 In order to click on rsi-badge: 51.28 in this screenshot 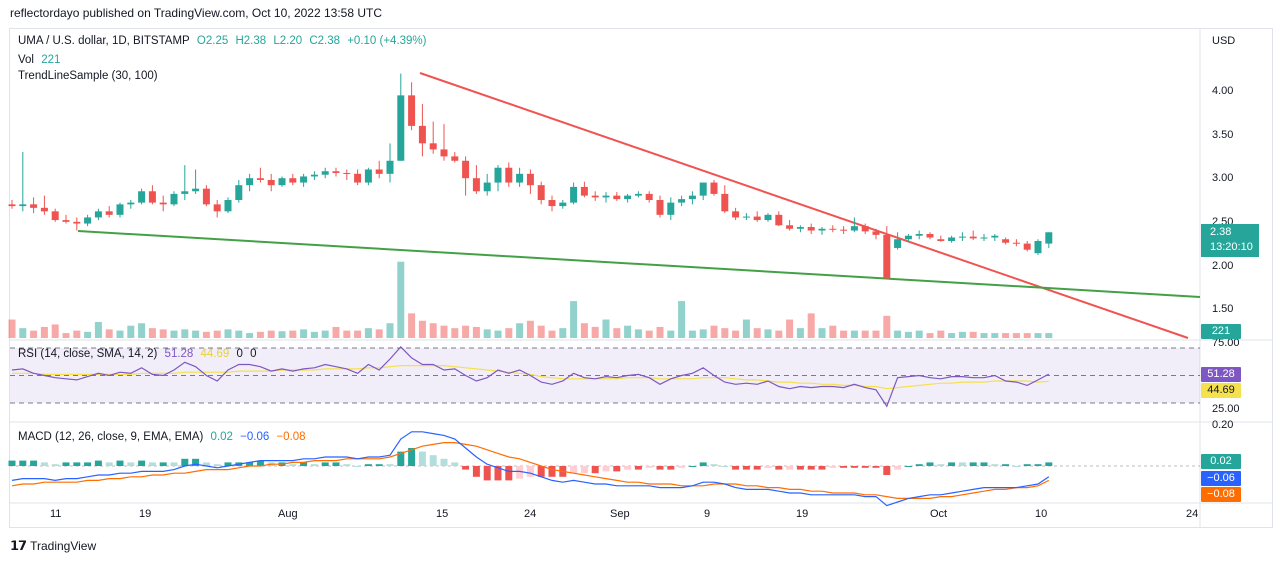, I will do `click(1221, 374)`.